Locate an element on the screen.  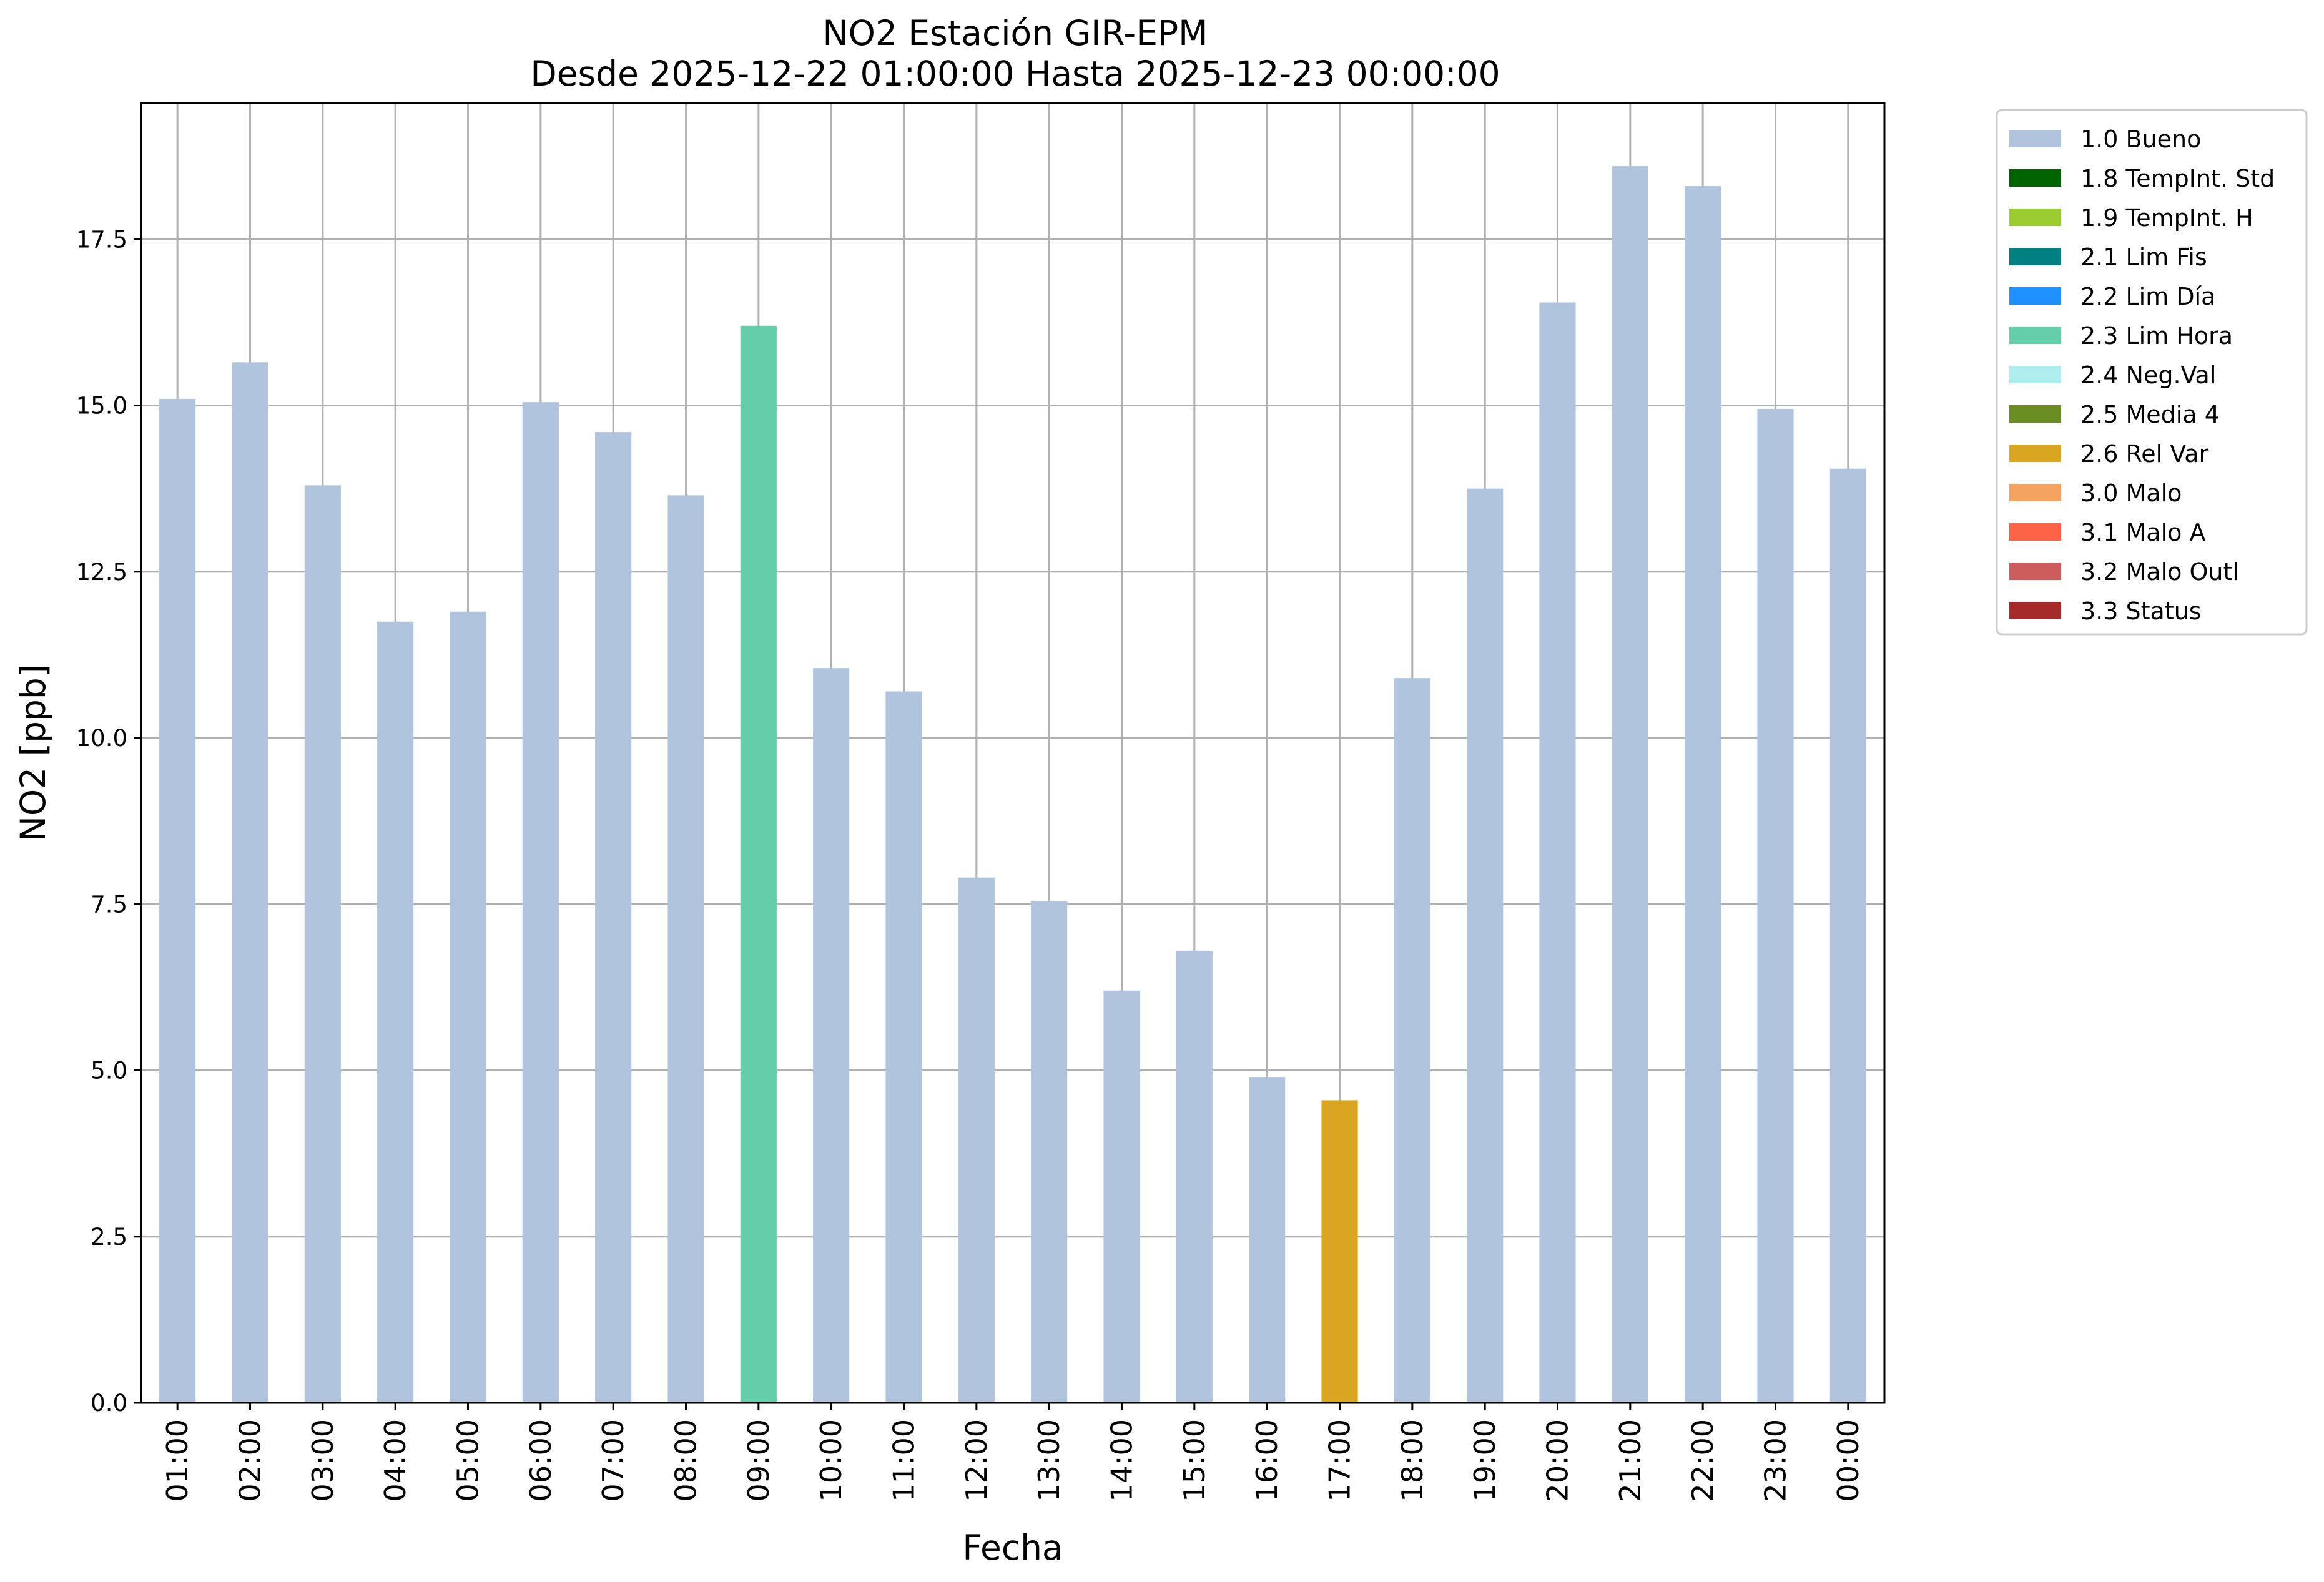
y-axis-label: NO2 [ppb] is located at coordinates (33, 753).